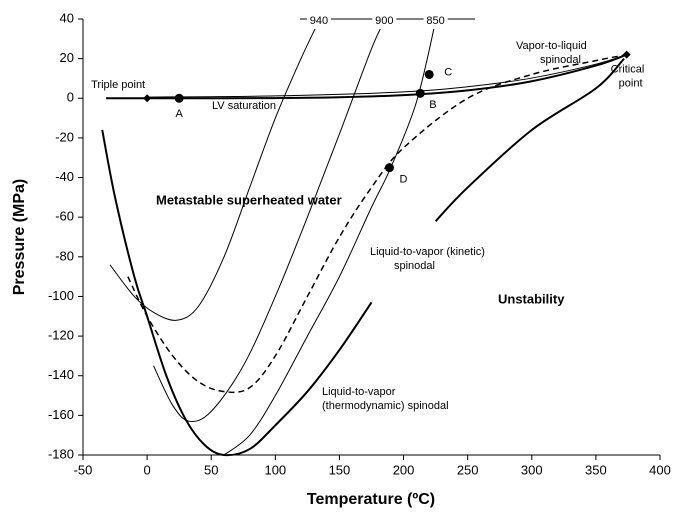 This screenshot has height=516, width=676. What do you see at coordinates (531, 298) in the screenshot?
I see `annotation: Unstability` at bounding box center [531, 298].